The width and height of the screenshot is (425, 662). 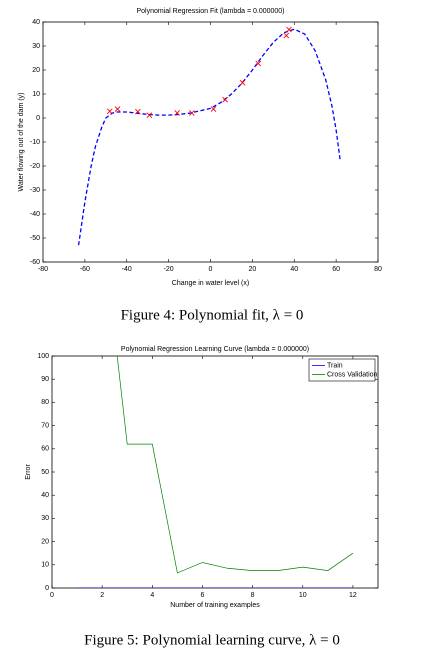 What do you see at coordinates (342, 370) in the screenshot?
I see `legend-box` at bounding box center [342, 370].